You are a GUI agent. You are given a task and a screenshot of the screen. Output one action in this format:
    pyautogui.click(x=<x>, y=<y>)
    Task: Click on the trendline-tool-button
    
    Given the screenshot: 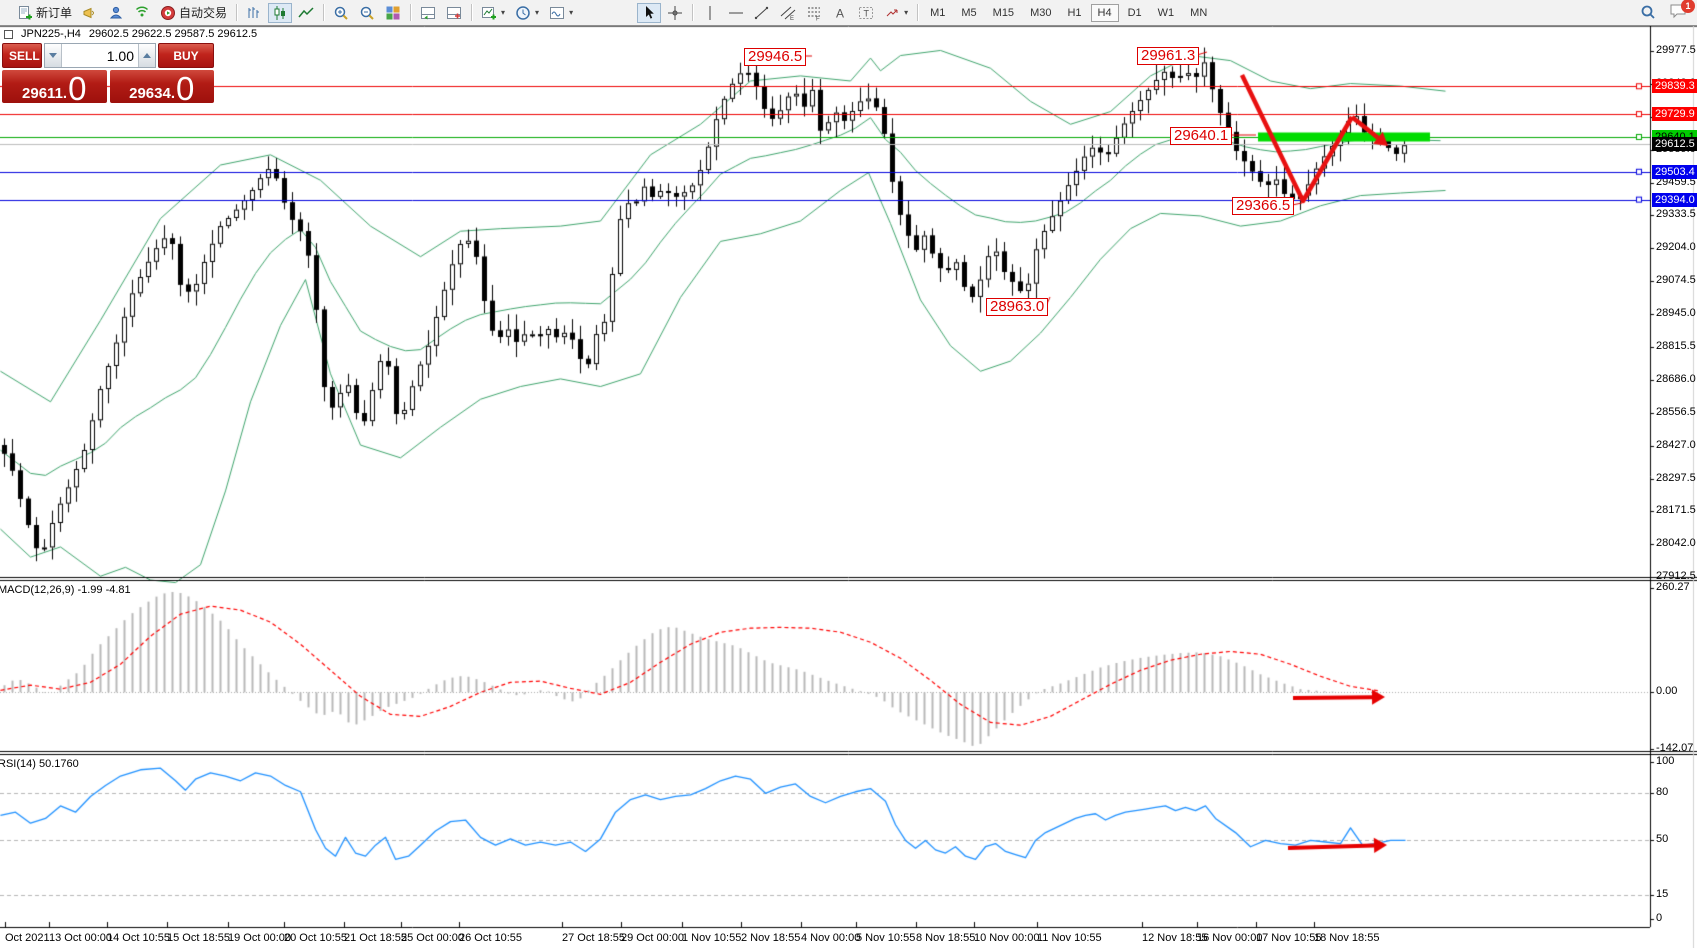 What is the action you would take?
    pyautogui.click(x=762, y=13)
    